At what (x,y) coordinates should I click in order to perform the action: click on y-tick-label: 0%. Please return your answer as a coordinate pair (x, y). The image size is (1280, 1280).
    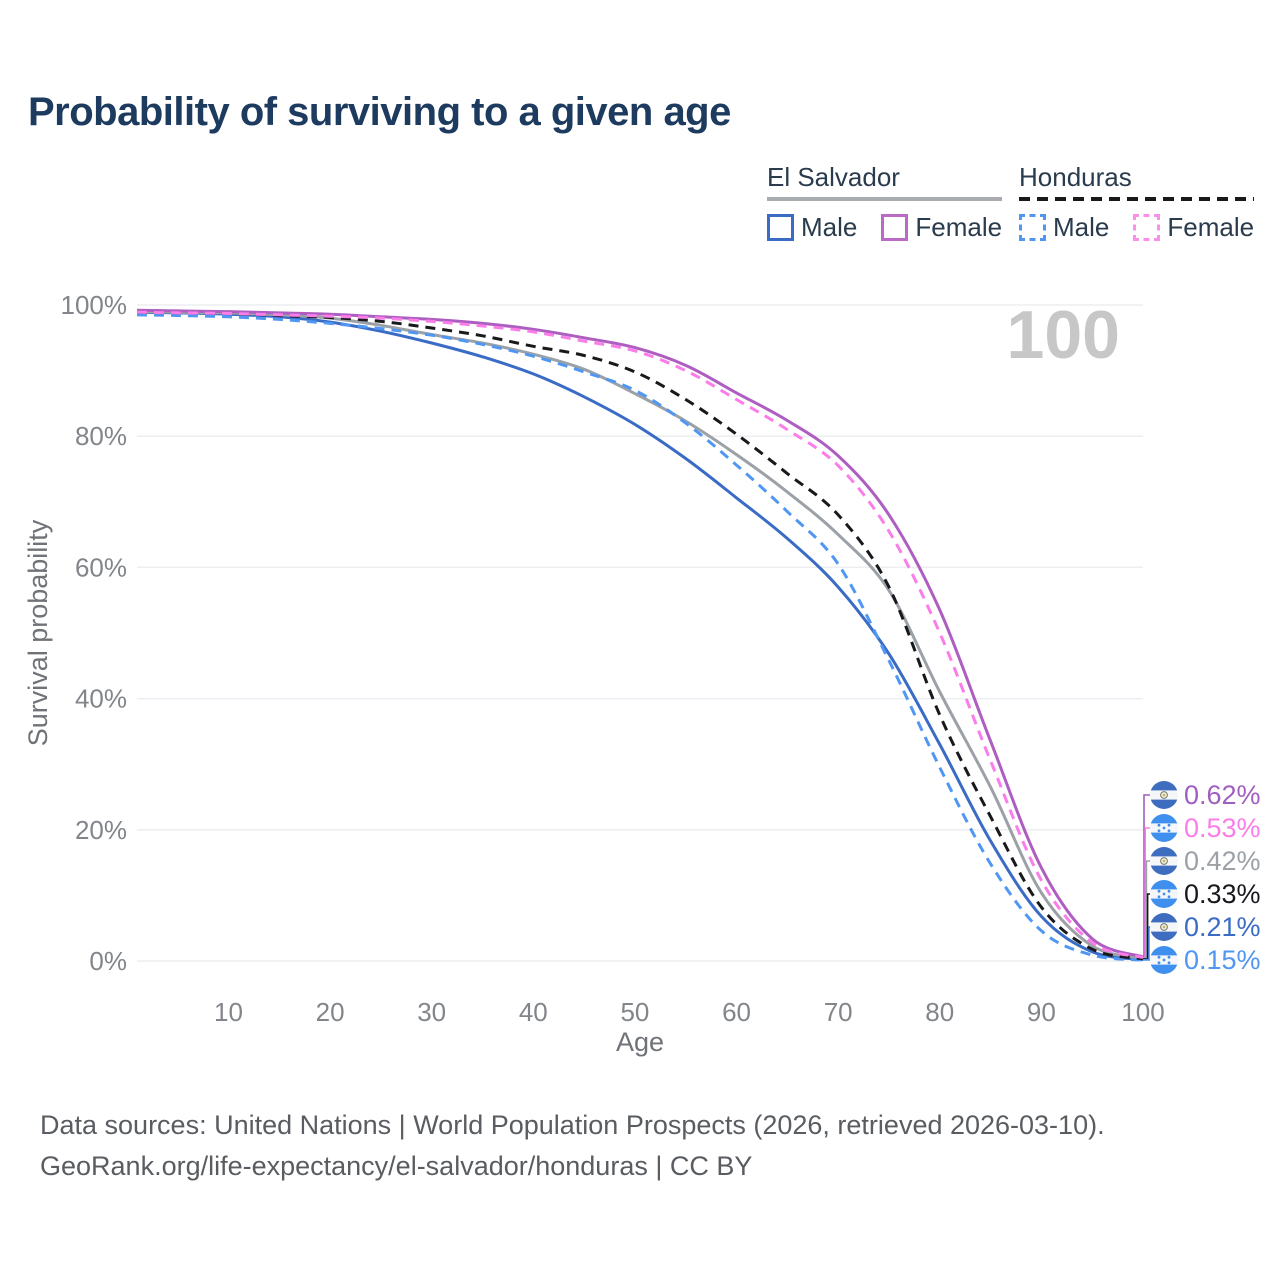
    Looking at the image, I should click on (108, 961).